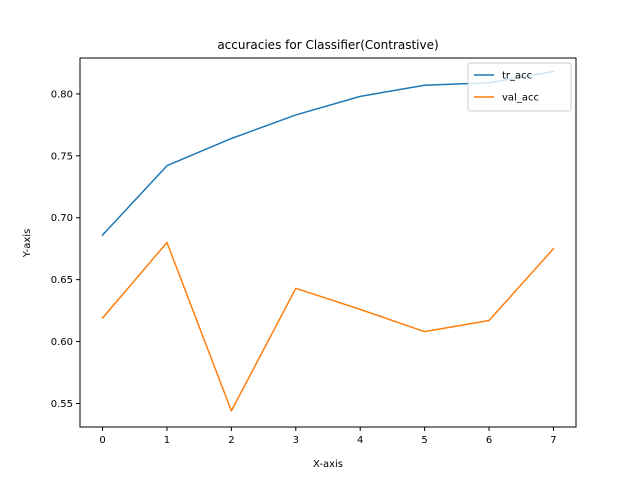 The width and height of the screenshot is (640, 480). I want to click on x-tick-label: 6, so click(489, 440).